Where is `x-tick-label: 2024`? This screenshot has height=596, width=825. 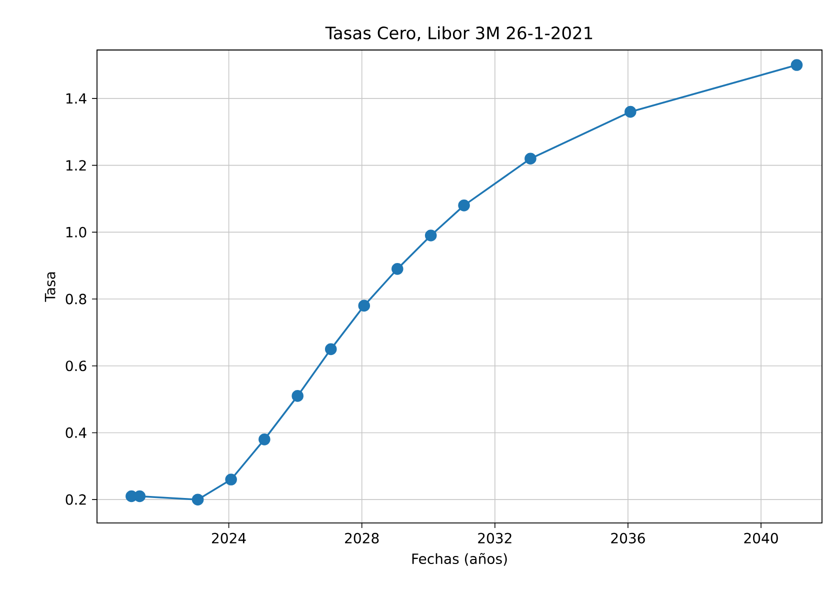 x-tick-label: 2024 is located at coordinates (229, 538).